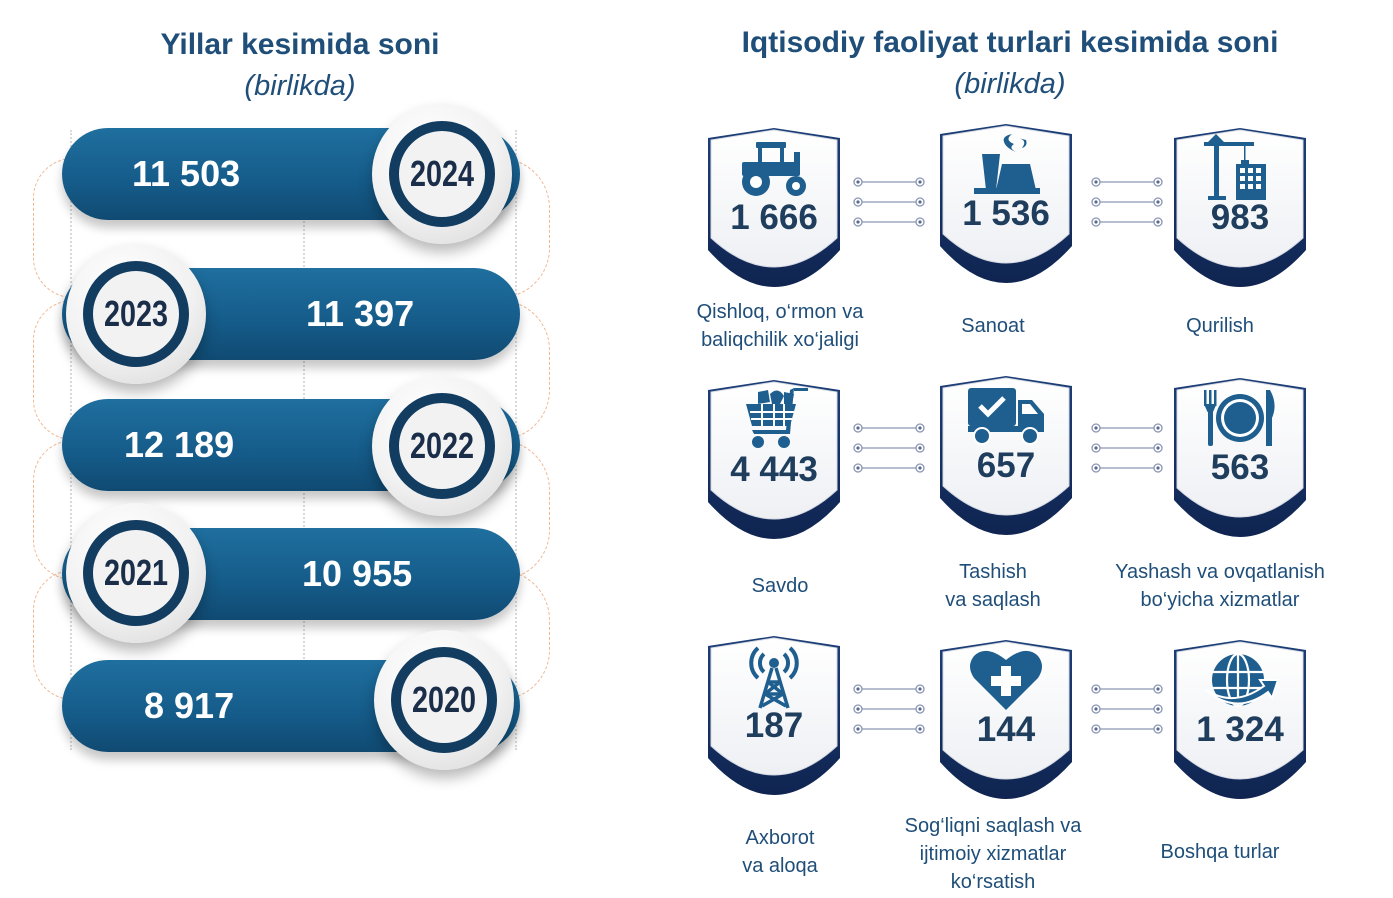 The height and width of the screenshot is (898, 1393). I want to click on activity-card-accommodation: 563, so click(1240, 458).